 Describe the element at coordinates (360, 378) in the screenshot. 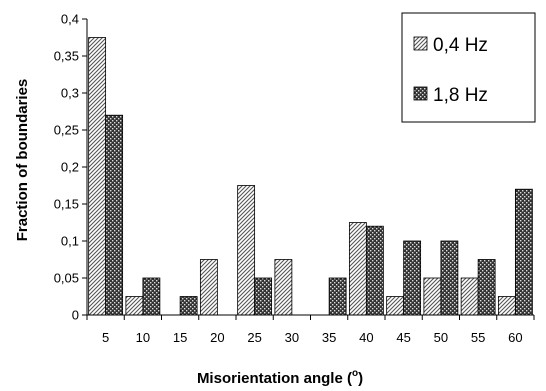

I see `x-axis-label-end: )` at that location.